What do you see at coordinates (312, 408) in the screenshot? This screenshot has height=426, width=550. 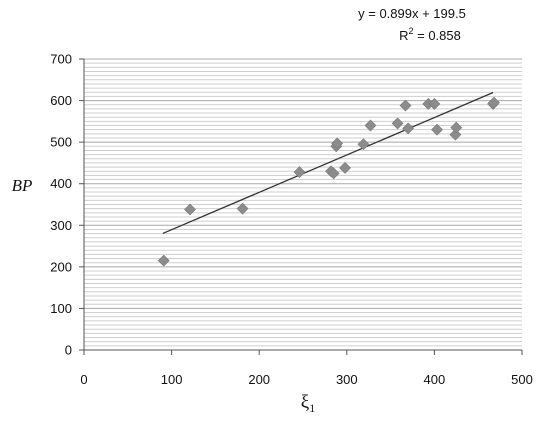 I see `x-axis-label-subscript: 1` at bounding box center [312, 408].